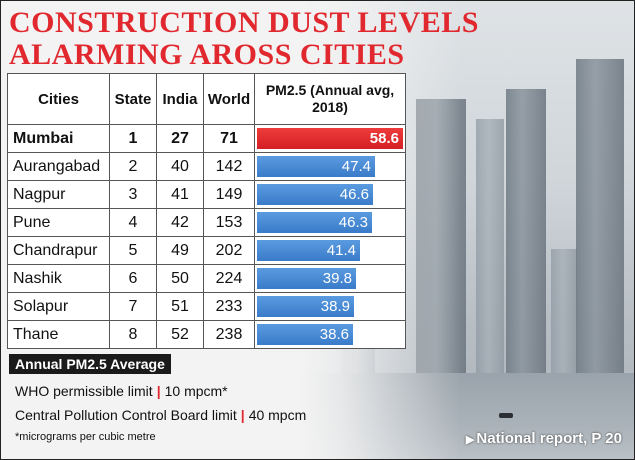 Image resolution: width=635 pixels, height=460 pixels. What do you see at coordinates (90, 364) in the screenshot?
I see `notes-heading: Annual PM2.5 Average` at bounding box center [90, 364].